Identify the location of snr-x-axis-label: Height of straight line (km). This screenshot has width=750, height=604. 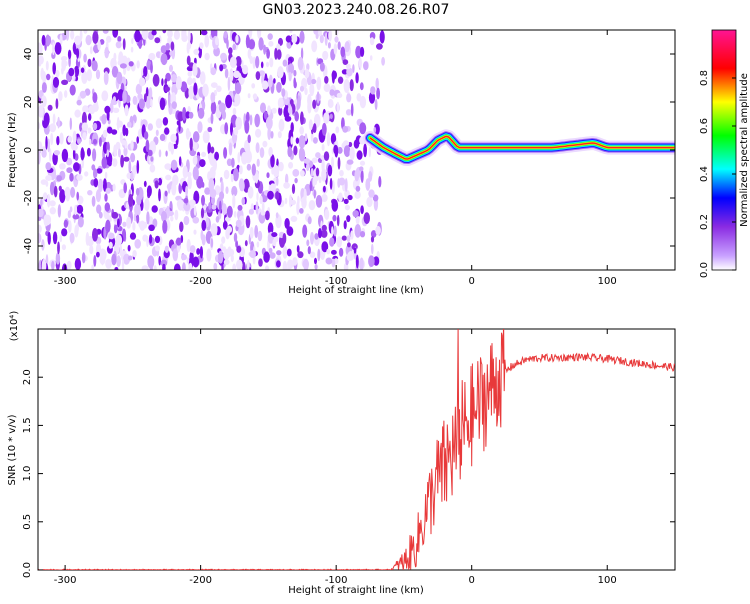
(356, 590).